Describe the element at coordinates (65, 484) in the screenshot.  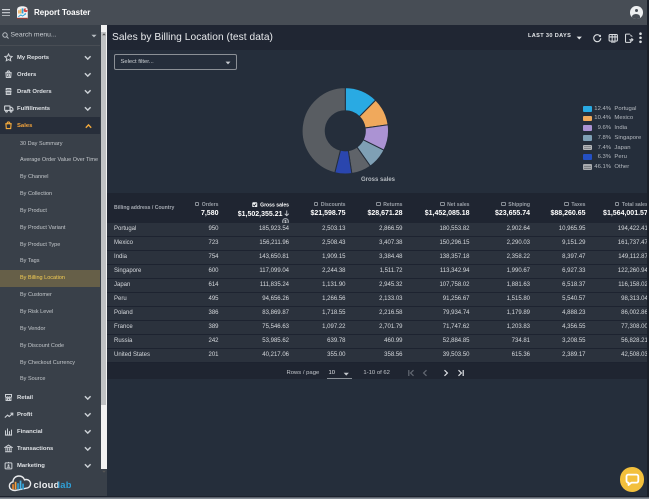
I see `svg-text: lab` at that location.